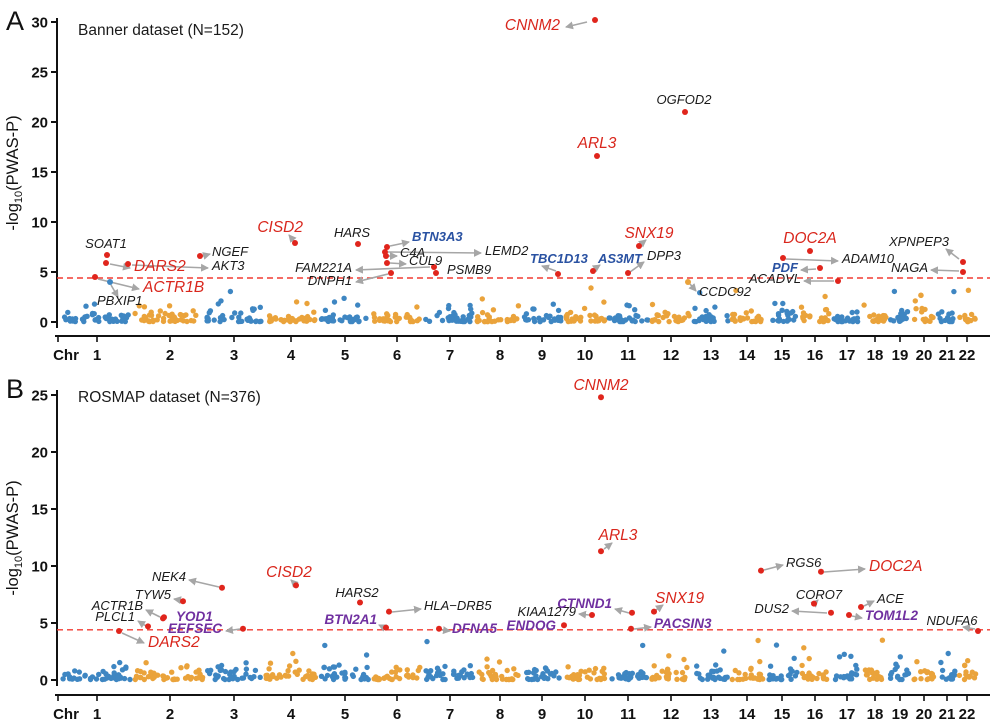 This screenshot has width=1000, height=725. Describe the element at coordinates (683, 623) in the screenshot. I see `gene-label-PACSIN3: PACSIN3` at that location.